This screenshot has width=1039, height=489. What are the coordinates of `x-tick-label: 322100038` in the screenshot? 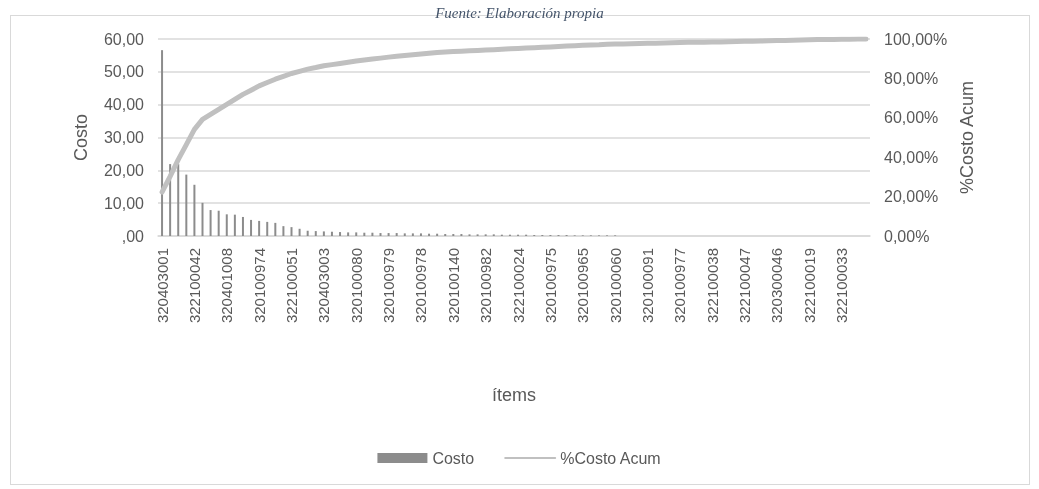 It's located at (712, 286).